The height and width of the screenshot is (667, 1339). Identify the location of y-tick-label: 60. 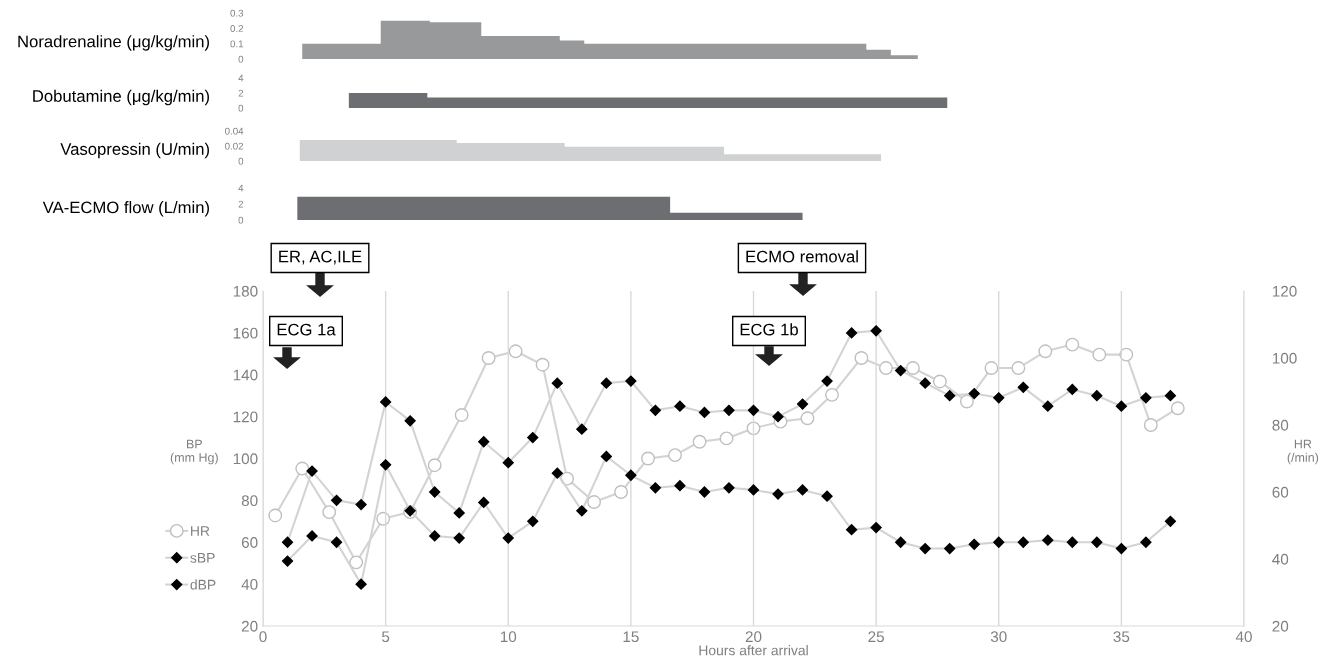
(249, 542).